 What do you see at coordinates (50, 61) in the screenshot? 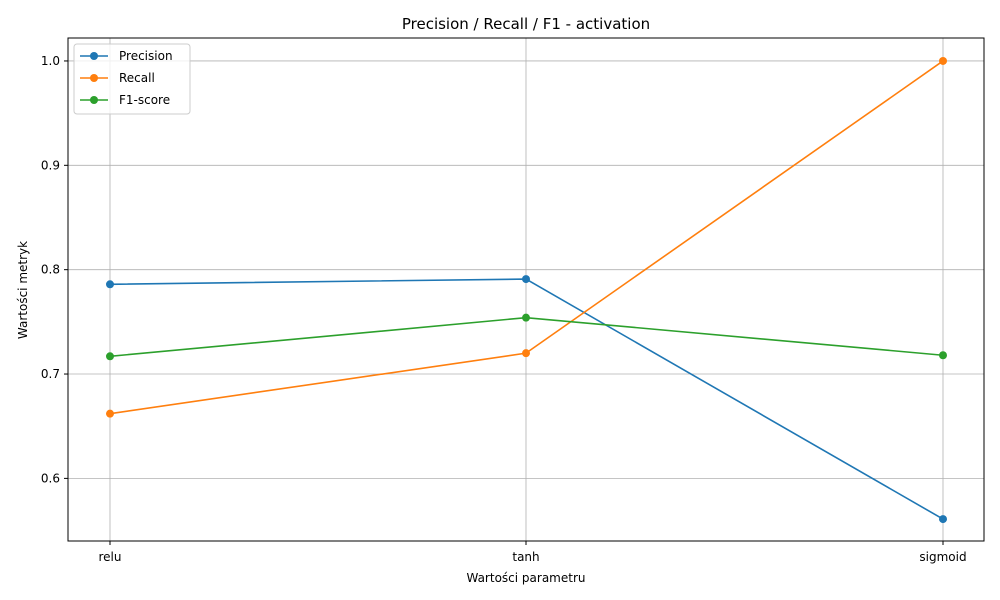
I see `y-tick-label: 1.0` at bounding box center [50, 61].